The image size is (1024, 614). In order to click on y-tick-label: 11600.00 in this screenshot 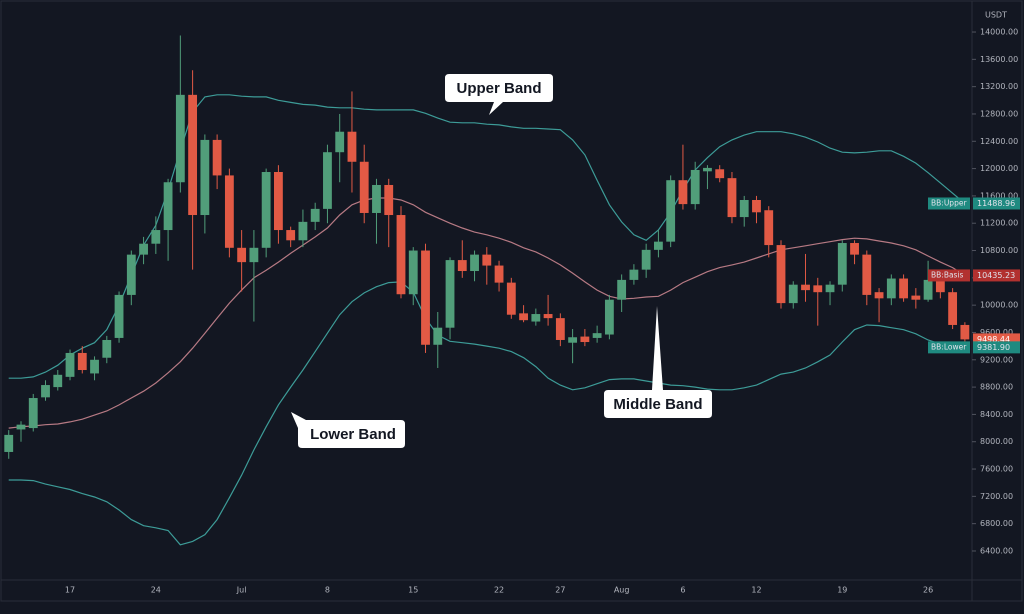, I will do `click(999, 195)`.